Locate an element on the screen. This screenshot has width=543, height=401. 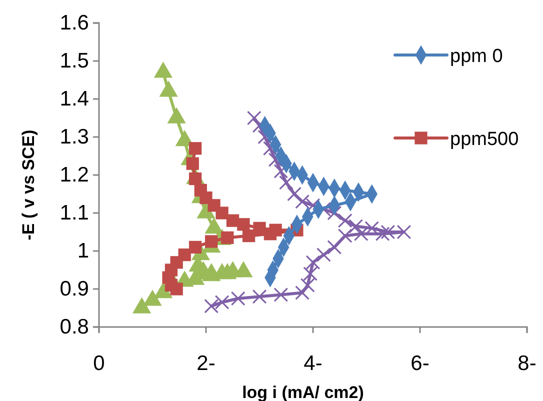
x-tick-label: 8- is located at coordinates (527, 363).